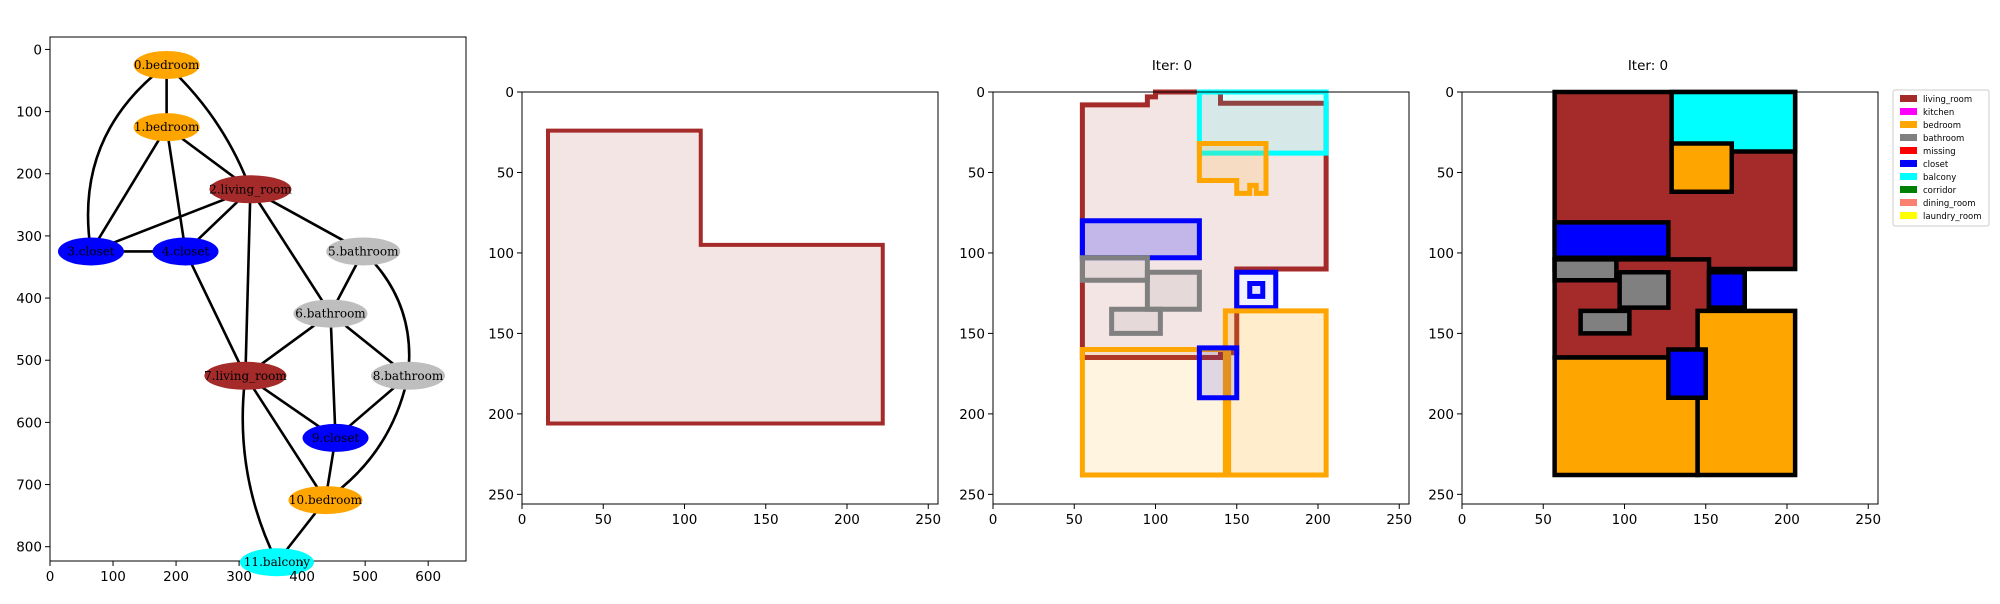  I want to click on y-tick-label: 200, so click(501, 415).